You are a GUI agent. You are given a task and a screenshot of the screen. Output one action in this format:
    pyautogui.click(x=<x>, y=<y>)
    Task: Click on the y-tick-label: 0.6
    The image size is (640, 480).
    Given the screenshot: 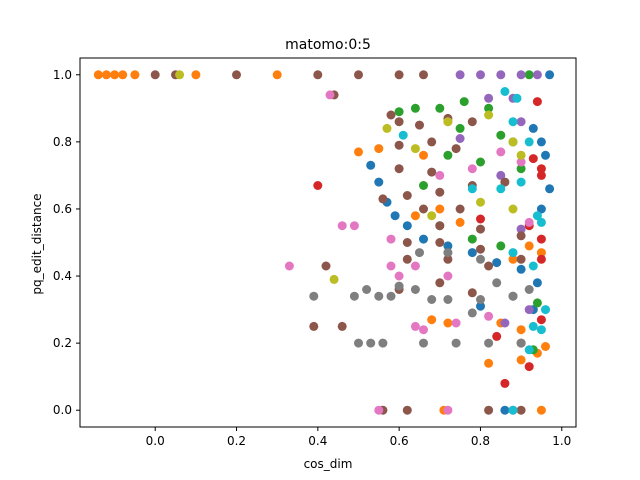 What is the action you would take?
    pyautogui.click(x=62, y=209)
    